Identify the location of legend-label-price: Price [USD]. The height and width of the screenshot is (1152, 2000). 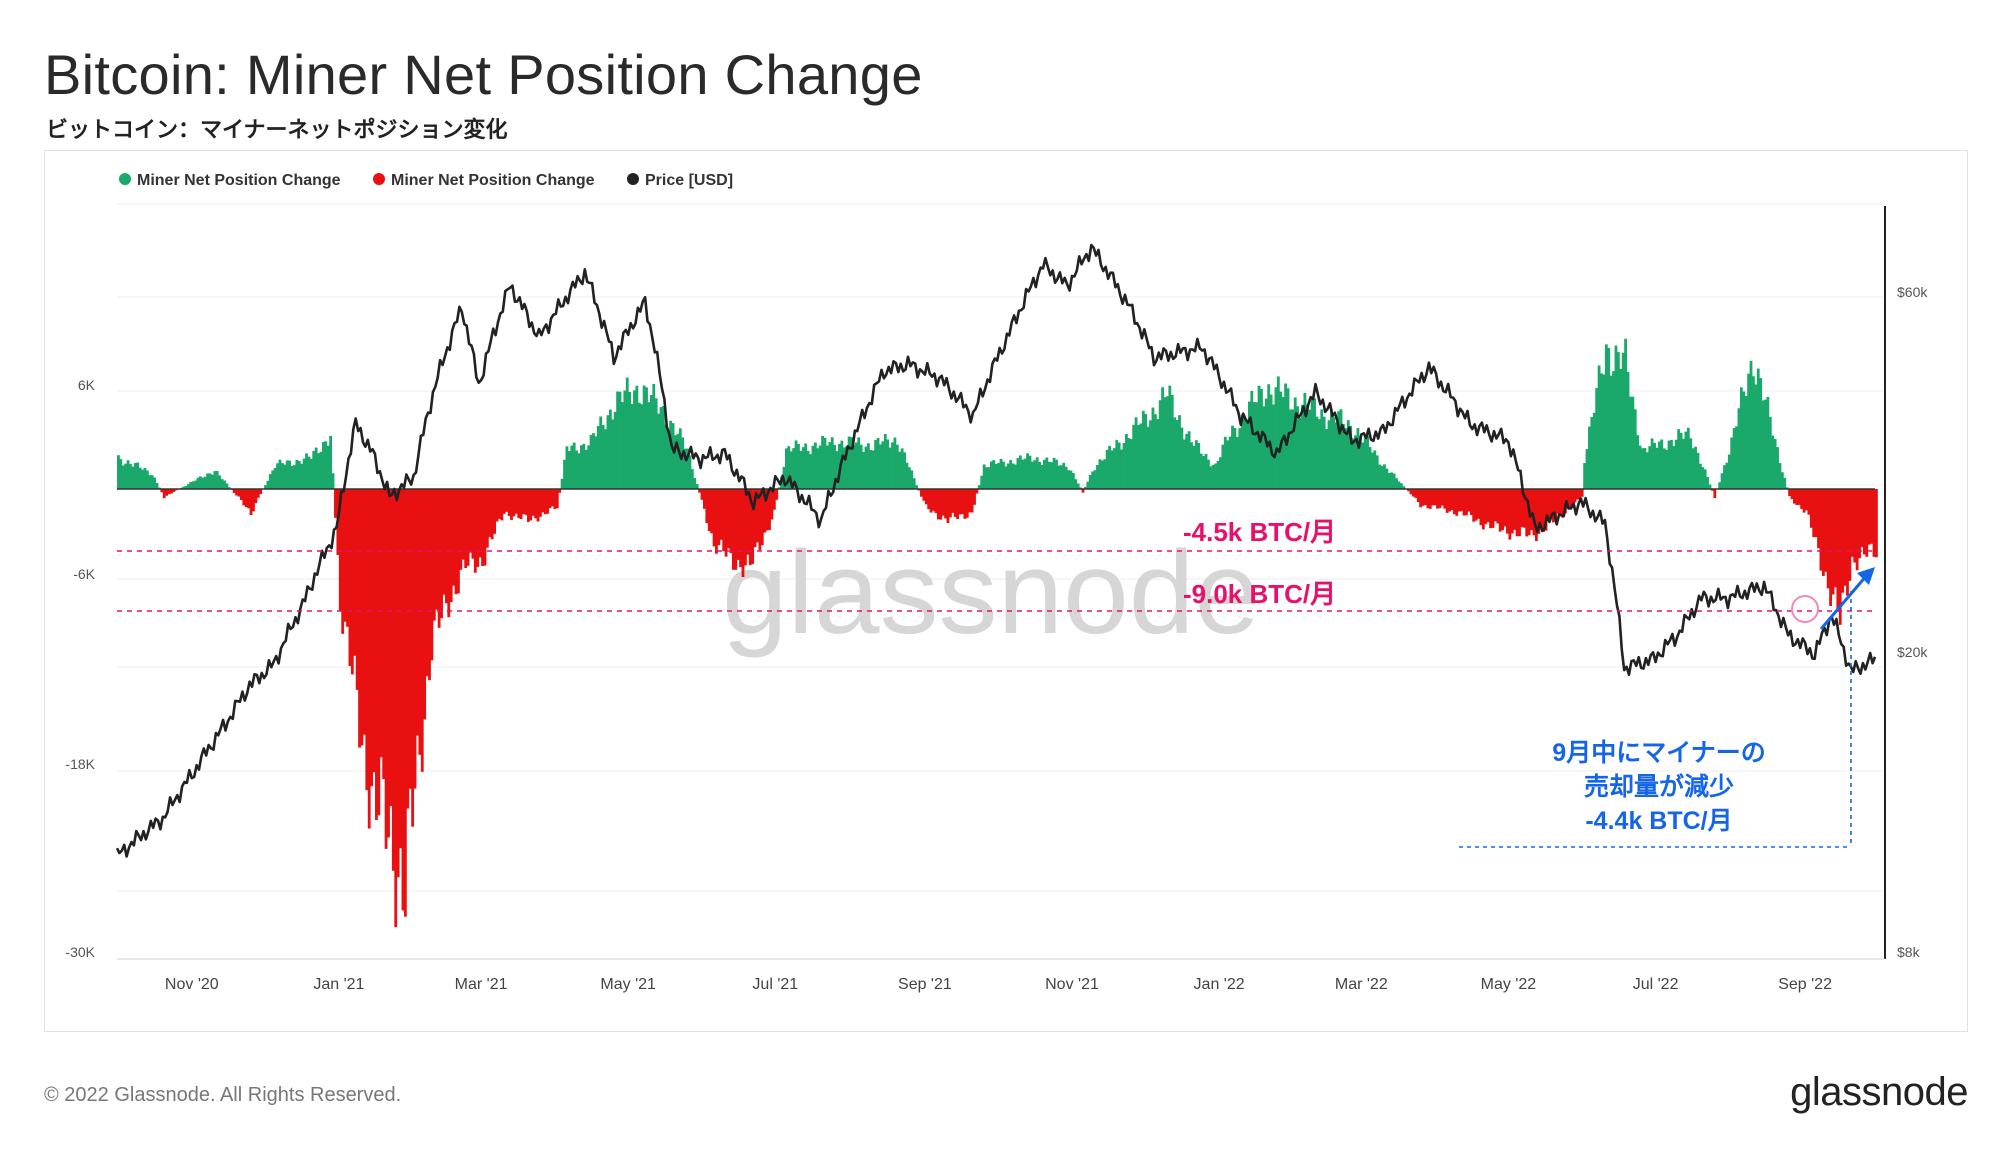
(689, 180).